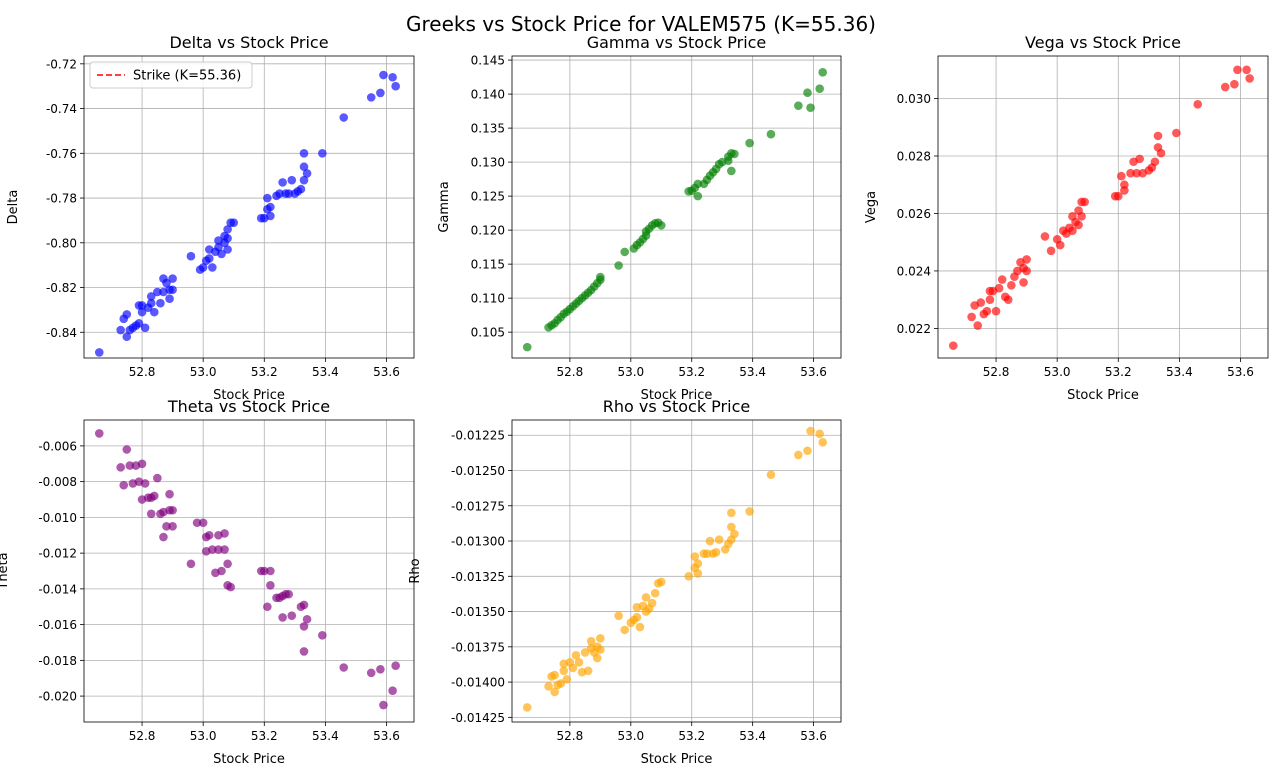 This screenshot has width=1282, height=767. What do you see at coordinates (478, 506) in the screenshot?
I see `y-tick-label: -0.01275` at bounding box center [478, 506].